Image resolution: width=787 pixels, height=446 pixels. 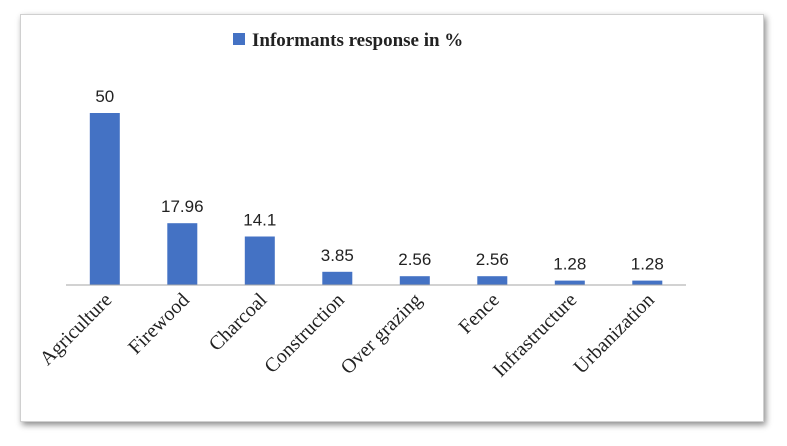 What do you see at coordinates (304, 333) in the screenshot?
I see `category-label: Construction` at bounding box center [304, 333].